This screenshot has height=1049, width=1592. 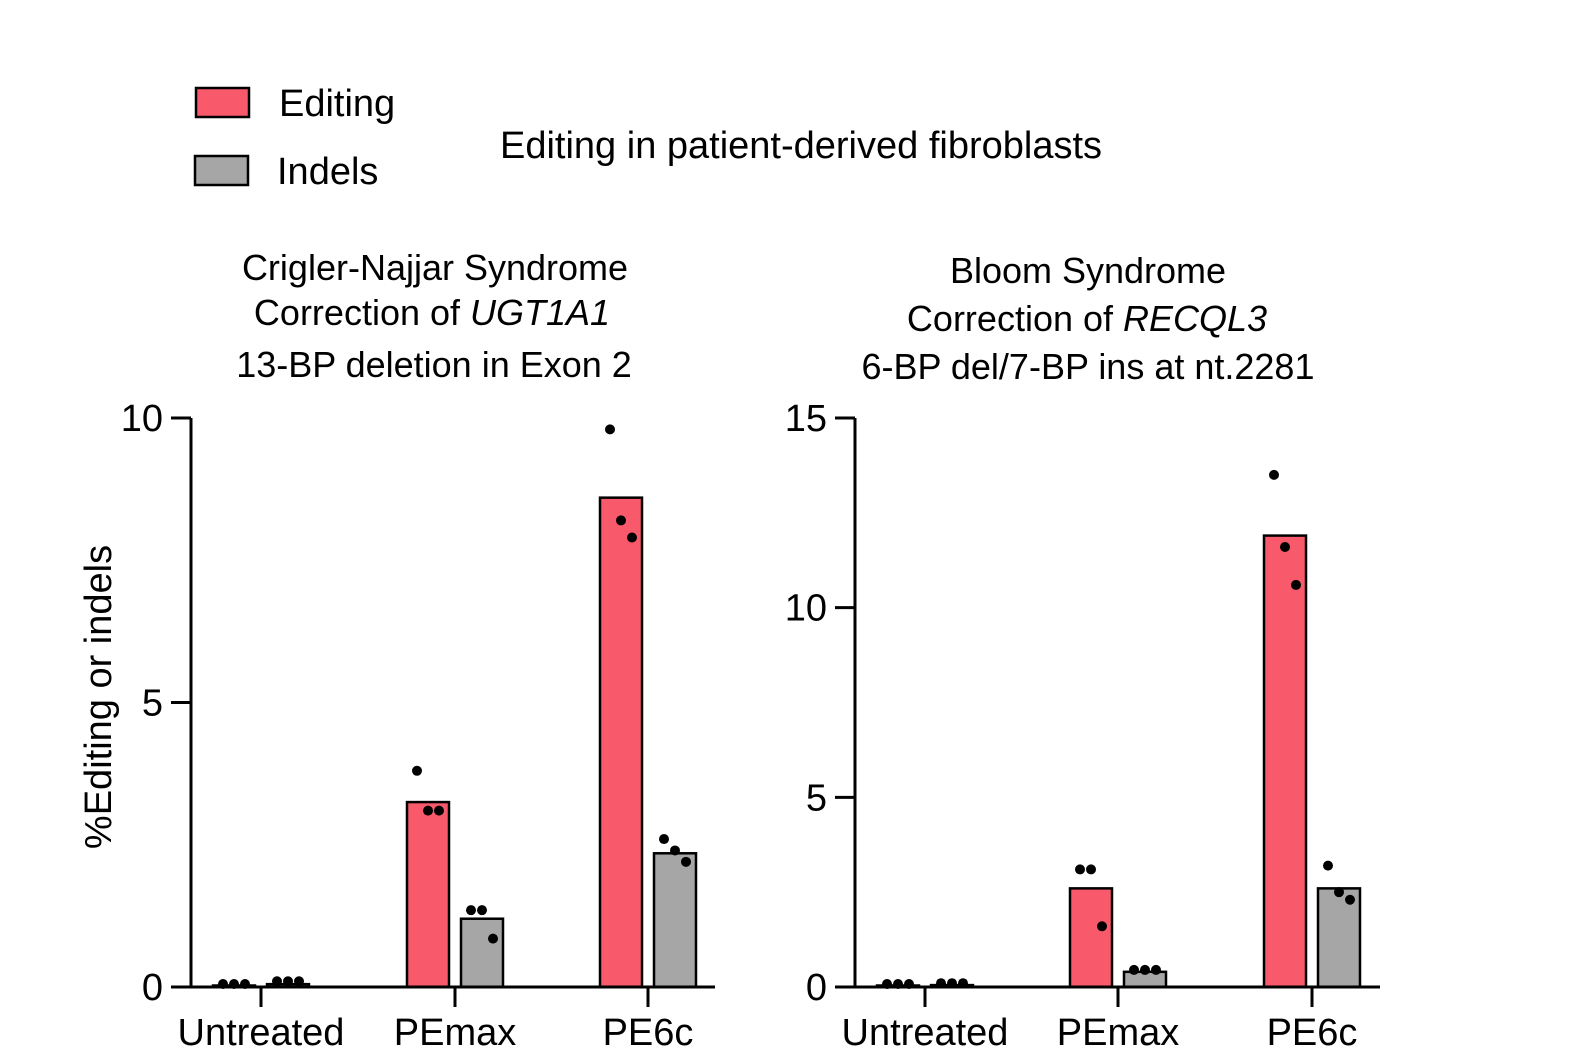 What do you see at coordinates (327, 172) in the screenshot?
I see `legend-label-indels: Indels` at bounding box center [327, 172].